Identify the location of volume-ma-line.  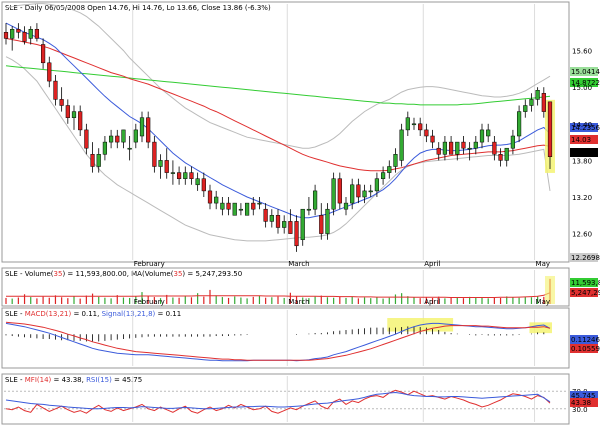
(278, 295).